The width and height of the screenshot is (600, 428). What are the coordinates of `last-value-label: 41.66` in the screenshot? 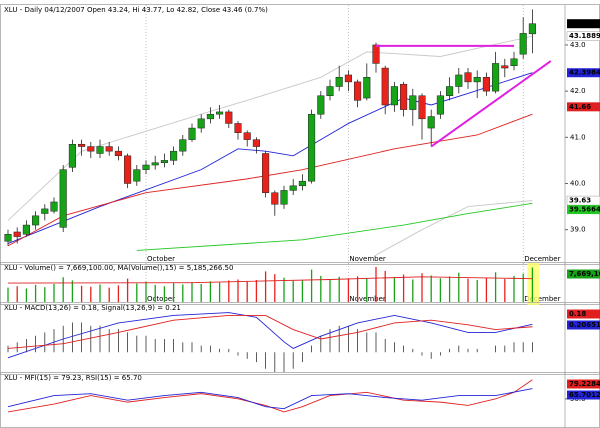 It's located at (580, 107).